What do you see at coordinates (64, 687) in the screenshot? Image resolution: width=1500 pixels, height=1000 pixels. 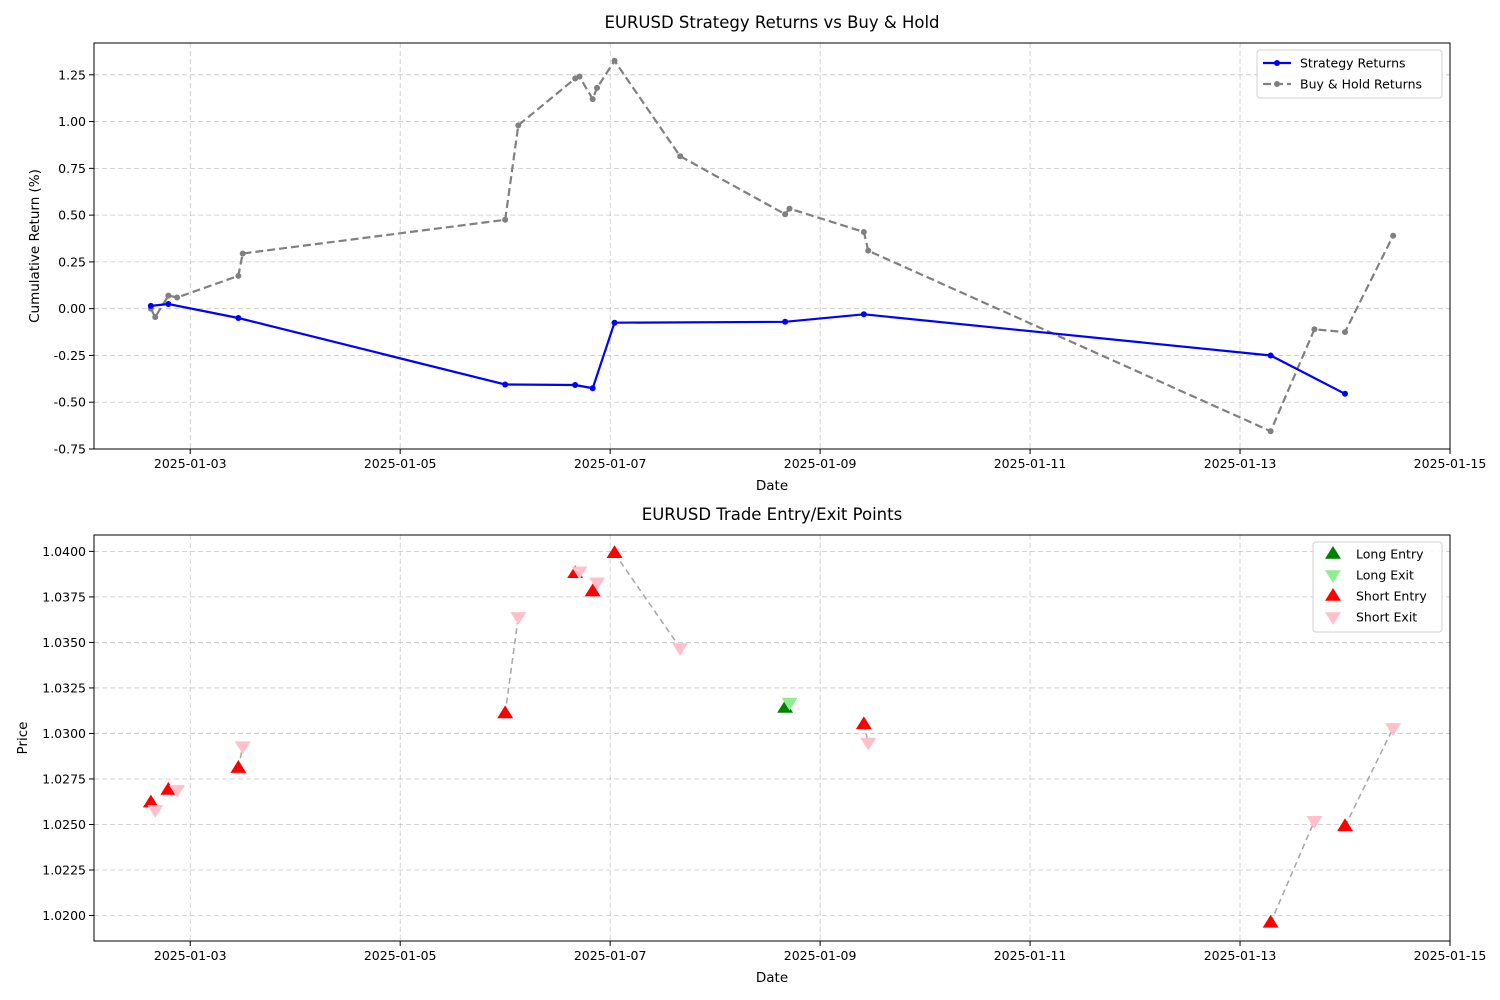 I see `y-tick-label: 1.0325` at bounding box center [64, 687].